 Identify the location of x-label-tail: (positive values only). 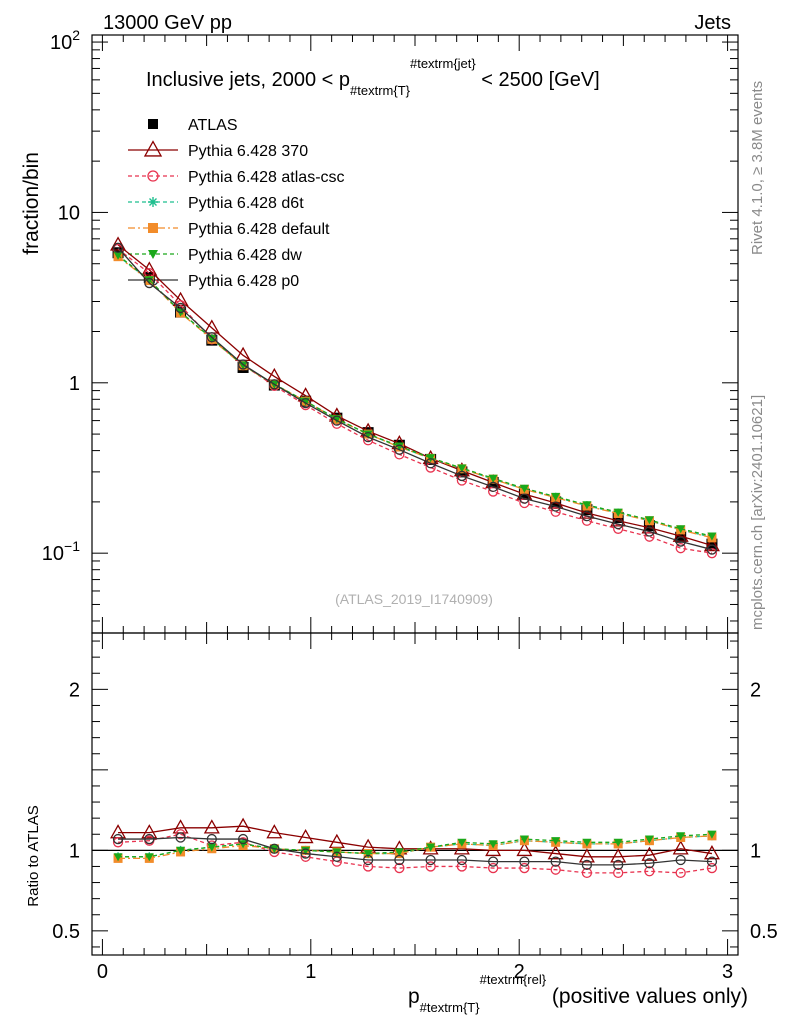
(647, 996).